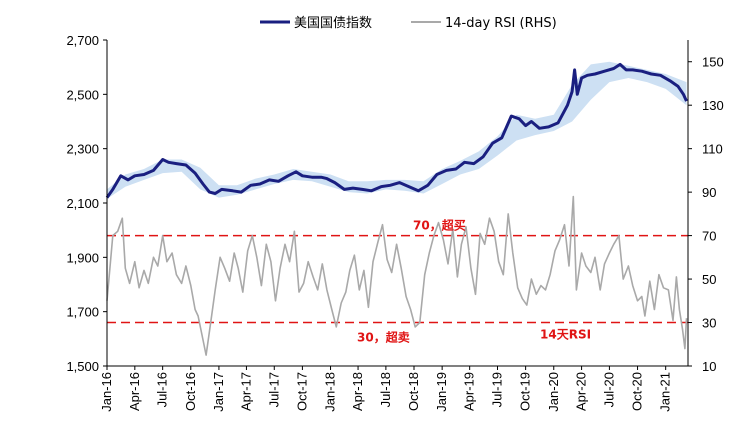  Describe the element at coordinates (665, 392) in the screenshot. I see `x-tick-label: Jan-21` at that location.